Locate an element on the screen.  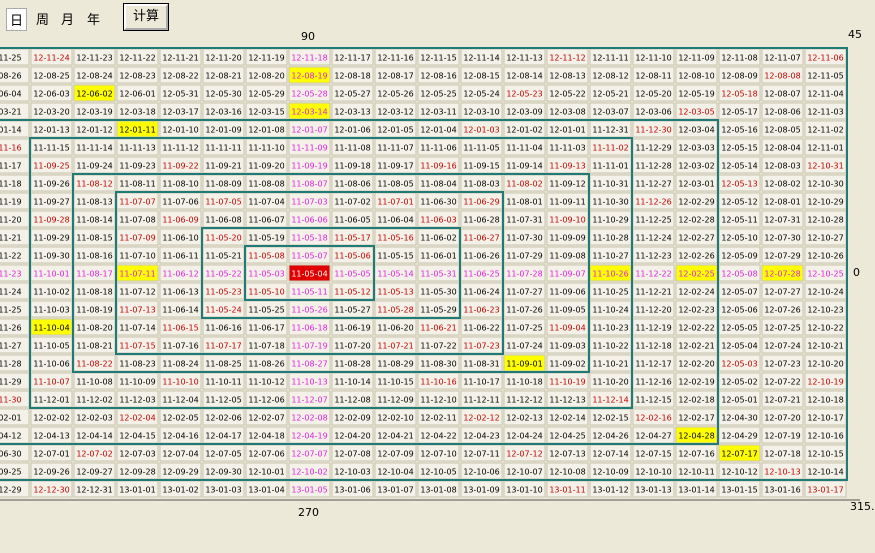
cell-text: 11-06-05 is located at coordinates (352, 220).